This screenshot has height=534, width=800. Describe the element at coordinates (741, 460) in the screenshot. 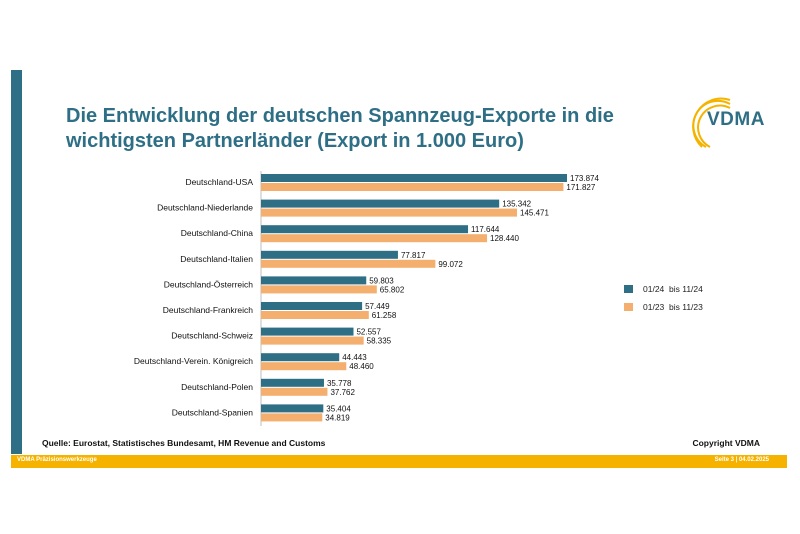

I see `footer-page-date: Seite 3 | 04.02.2025` at that location.